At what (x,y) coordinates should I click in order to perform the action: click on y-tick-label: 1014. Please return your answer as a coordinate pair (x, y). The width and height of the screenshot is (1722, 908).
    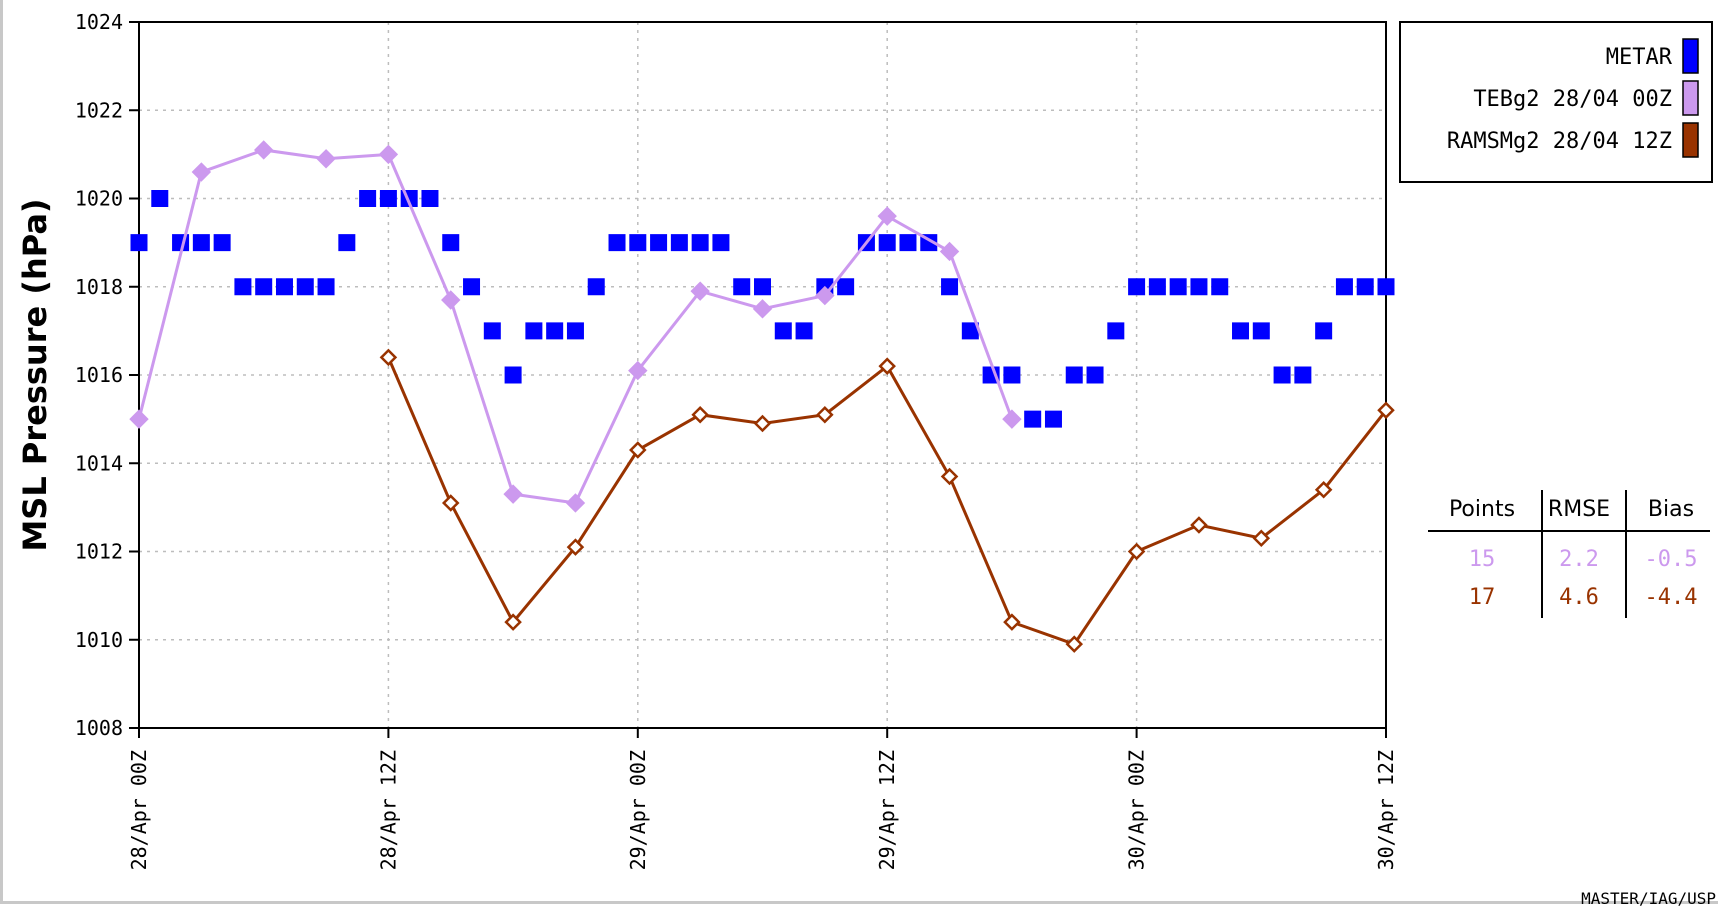
    Looking at the image, I should click on (99, 463).